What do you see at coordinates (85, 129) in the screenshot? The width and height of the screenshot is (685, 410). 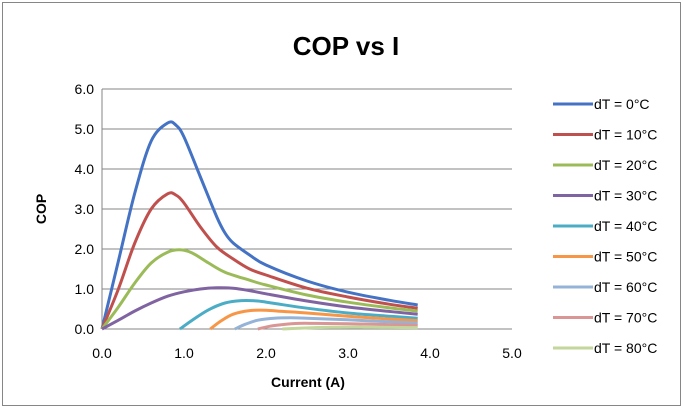 I see `y-tick-label: 5.0` at bounding box center [85, 129].